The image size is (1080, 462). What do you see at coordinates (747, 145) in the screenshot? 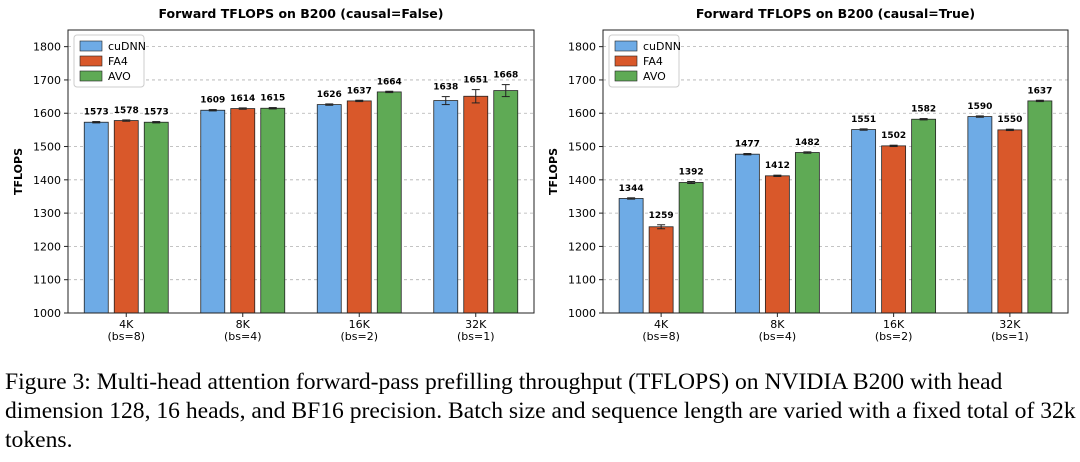
I see `data-label: 1477` at bounding box center [747, 145].